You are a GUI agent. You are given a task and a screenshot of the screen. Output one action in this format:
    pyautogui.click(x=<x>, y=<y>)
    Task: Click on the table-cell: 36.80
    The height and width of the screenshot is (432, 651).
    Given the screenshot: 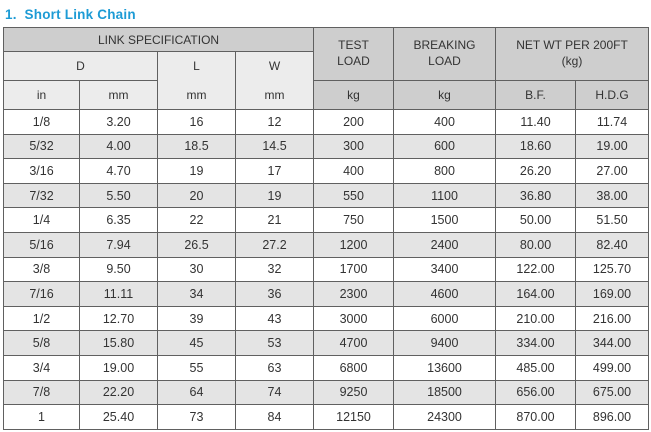 What is the action you would take?
    pyautogui.click(x=536, y=195)
    